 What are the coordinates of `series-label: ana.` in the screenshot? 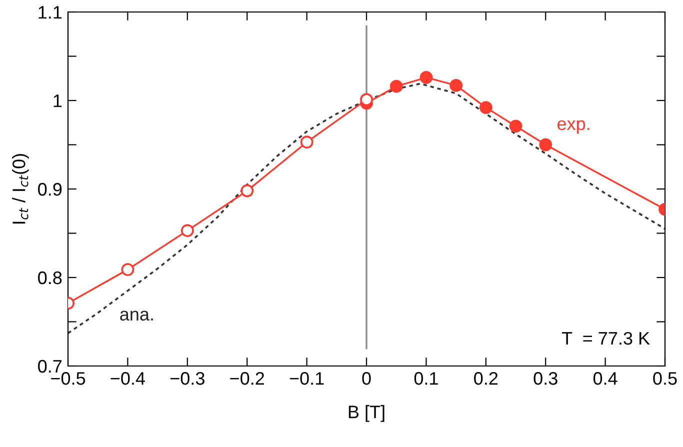 It's located at (136, 315).